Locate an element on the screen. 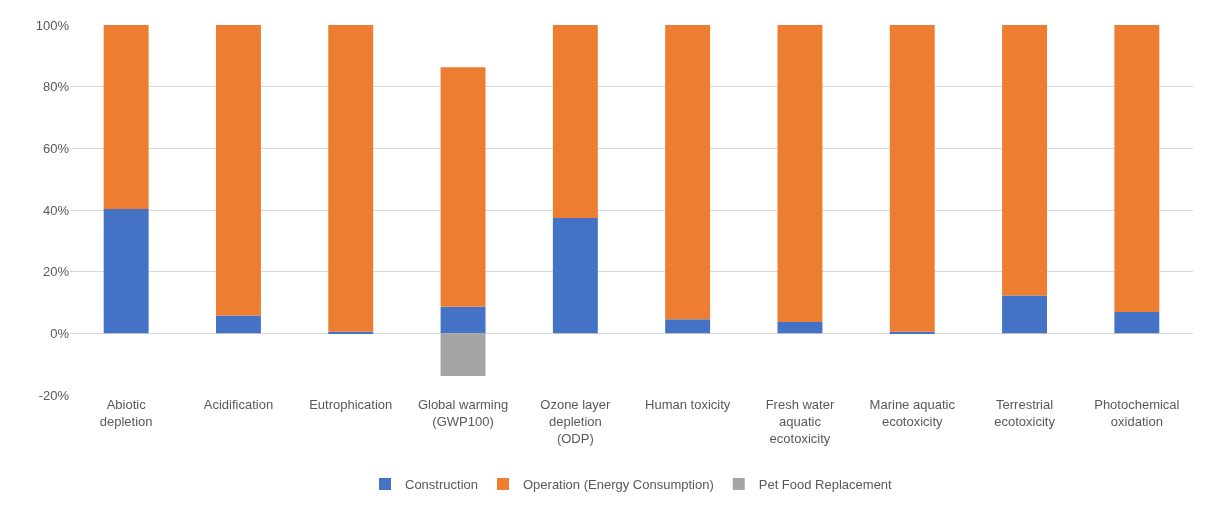  x-tick-label: Eutrophication is located at coordinates (351, 404).